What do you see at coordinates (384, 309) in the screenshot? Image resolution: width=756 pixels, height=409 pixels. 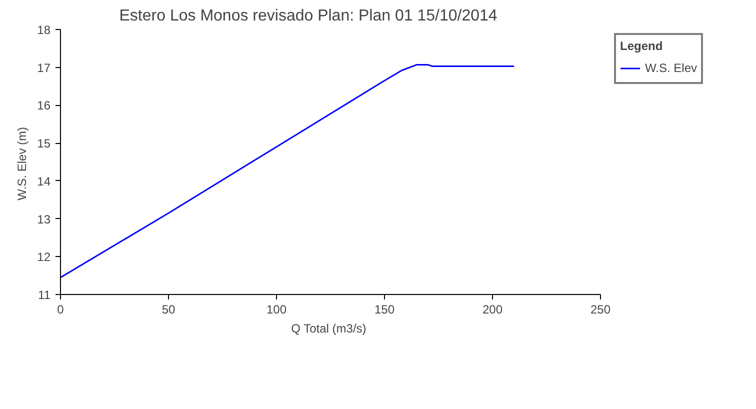 I see `x-tick-label: 150` at bounding box center [384, 309].